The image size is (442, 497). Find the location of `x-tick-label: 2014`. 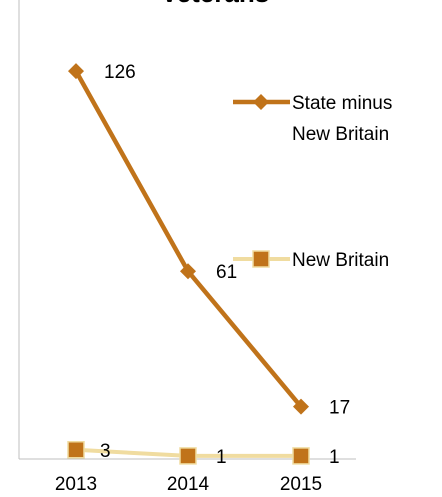

x-tick-label: 2014 is located at coordinates (188, 484).